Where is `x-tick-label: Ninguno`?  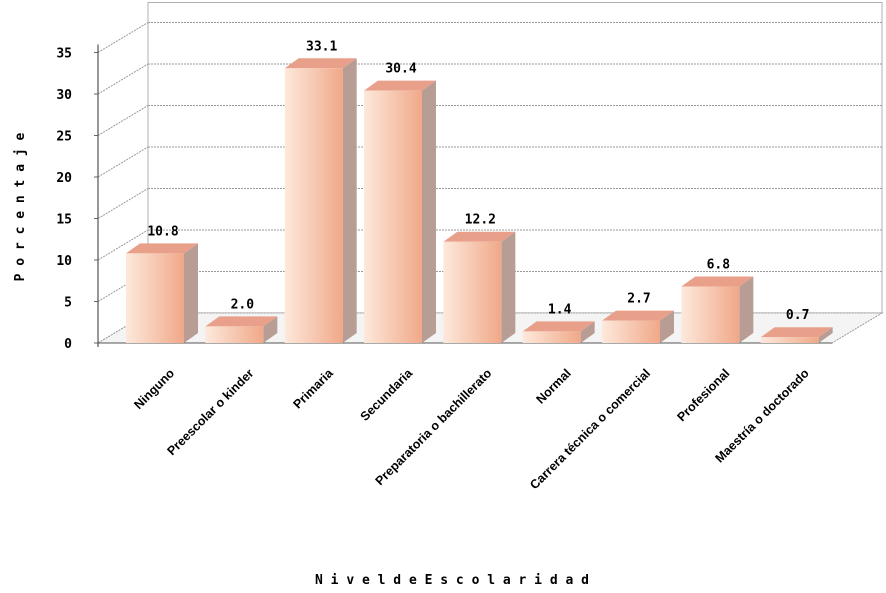
x-tick-label: Ninguno is located at coordinates (154, 389).